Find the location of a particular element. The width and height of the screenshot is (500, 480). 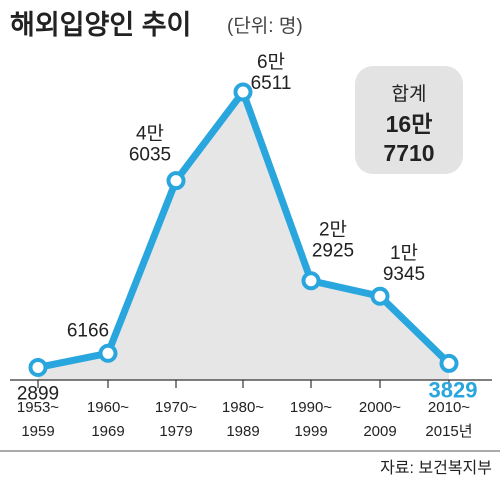

x-tick-label: 1960~ is located at coordinates (108, 407).